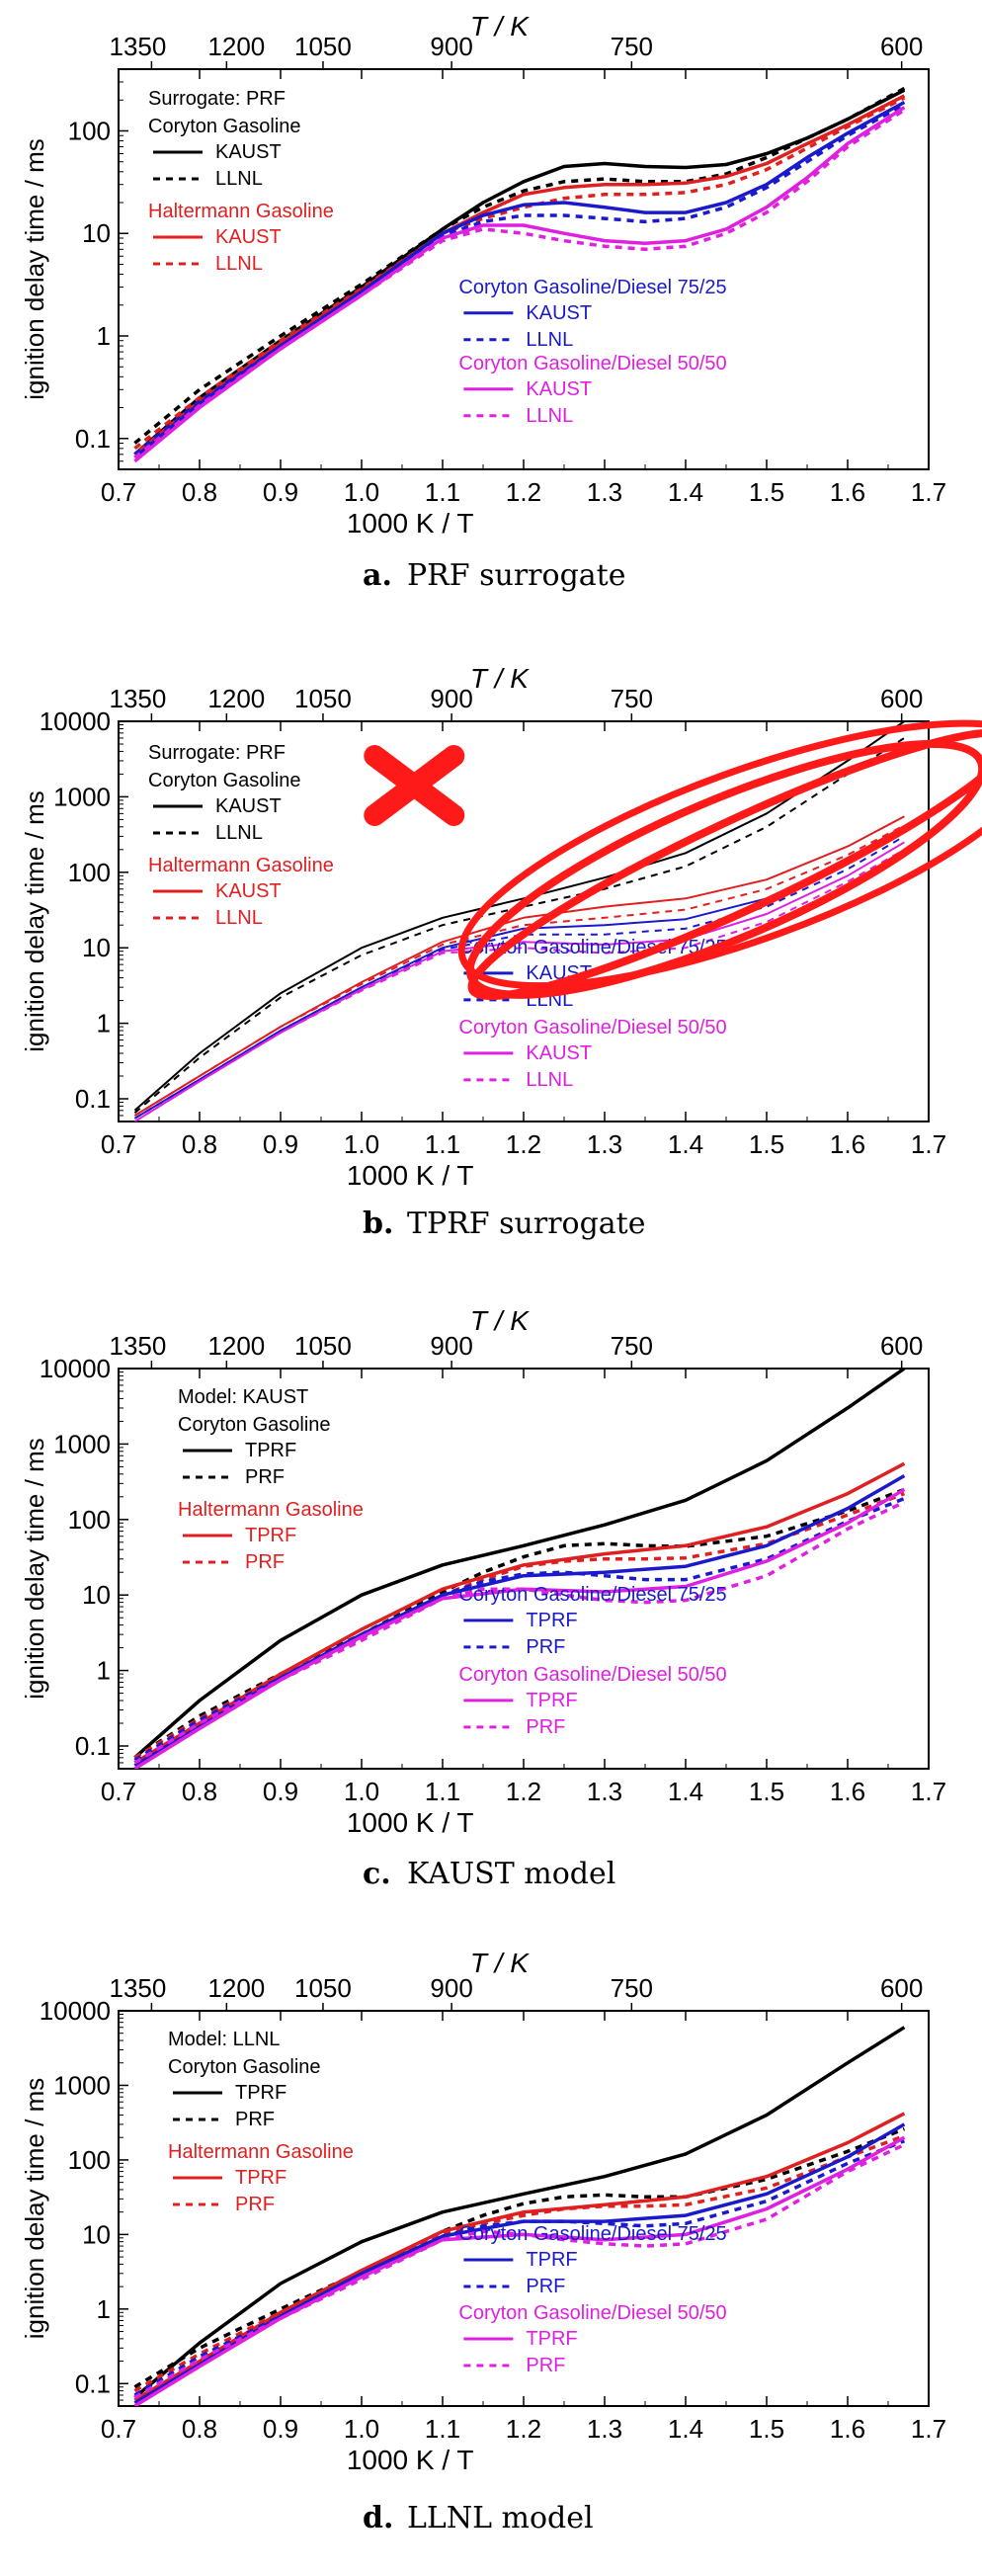 Image resolution: width=982 pixels, height=2576 pixels. Describe the element at coordinates (224, 2039) in the screenshot. I see `legend-title: Model: LLNL` at that location.